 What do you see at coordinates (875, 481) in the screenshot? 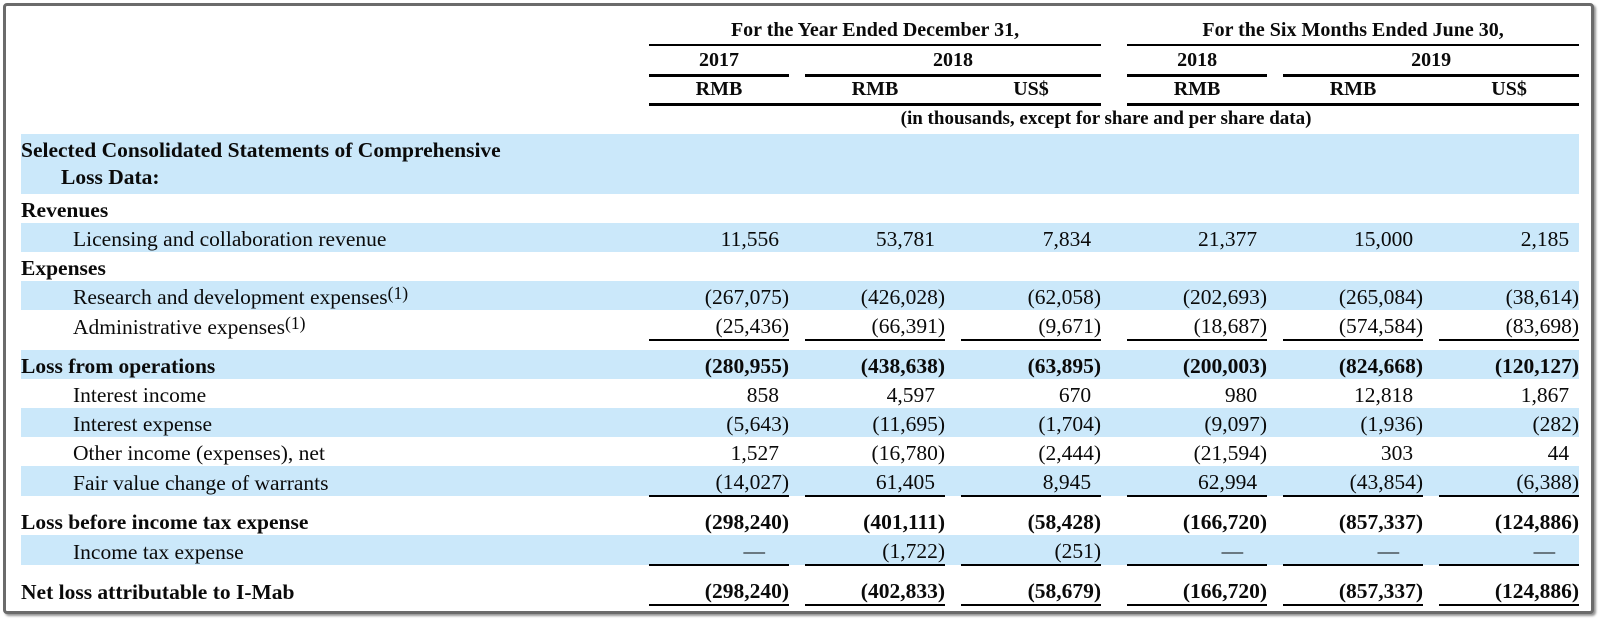
I see `cell-value: 61,405` at bounding box center [875, 481].